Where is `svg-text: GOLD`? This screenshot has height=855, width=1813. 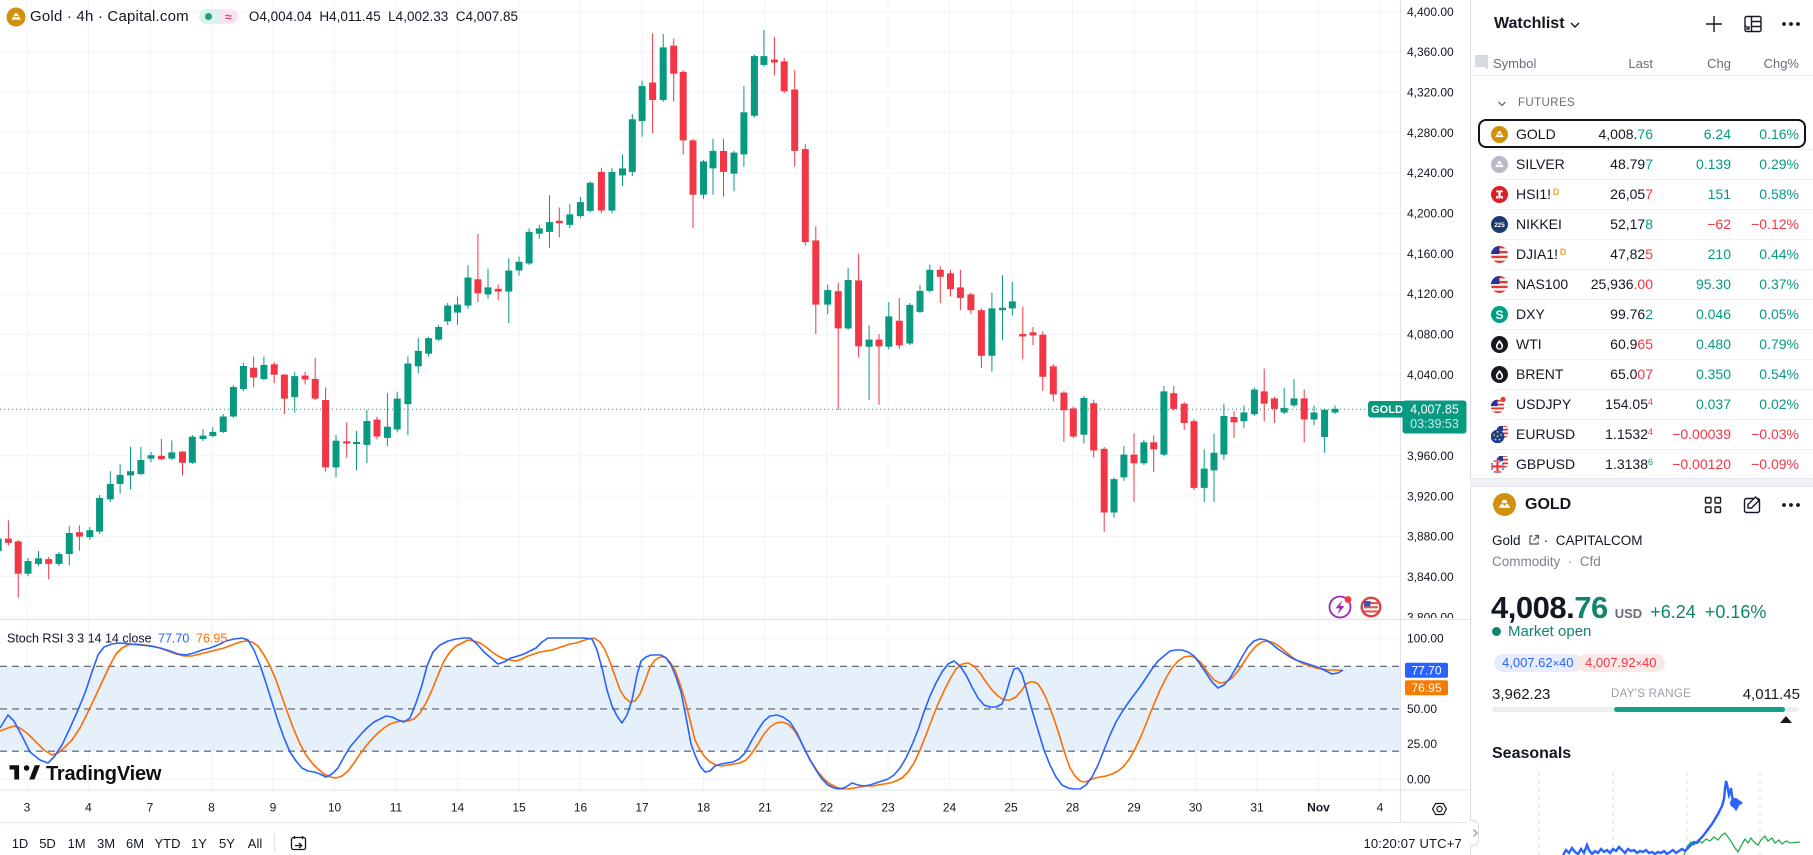
svg-text: GOLD is located at coordinates (1387, 410).